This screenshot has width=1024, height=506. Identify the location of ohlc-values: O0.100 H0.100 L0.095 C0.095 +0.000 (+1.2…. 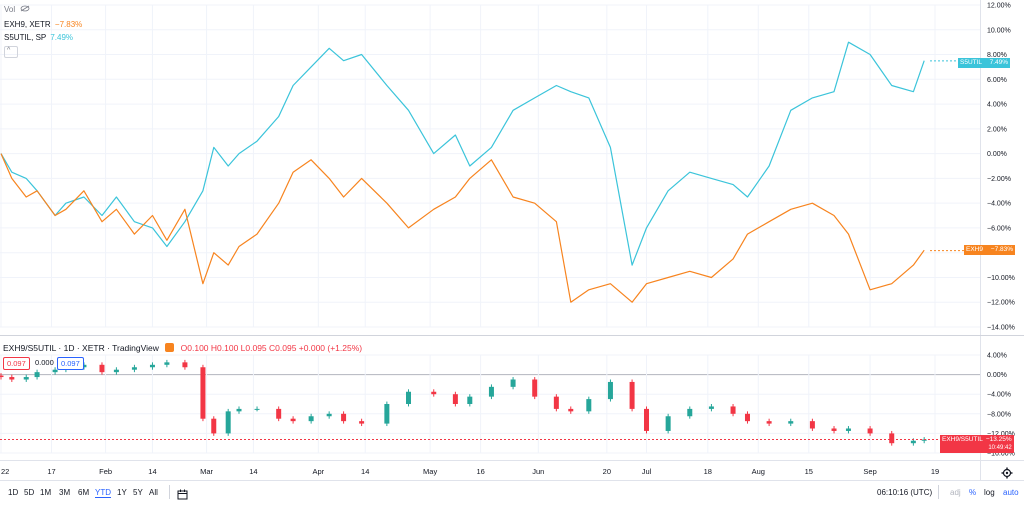
(271, 348).